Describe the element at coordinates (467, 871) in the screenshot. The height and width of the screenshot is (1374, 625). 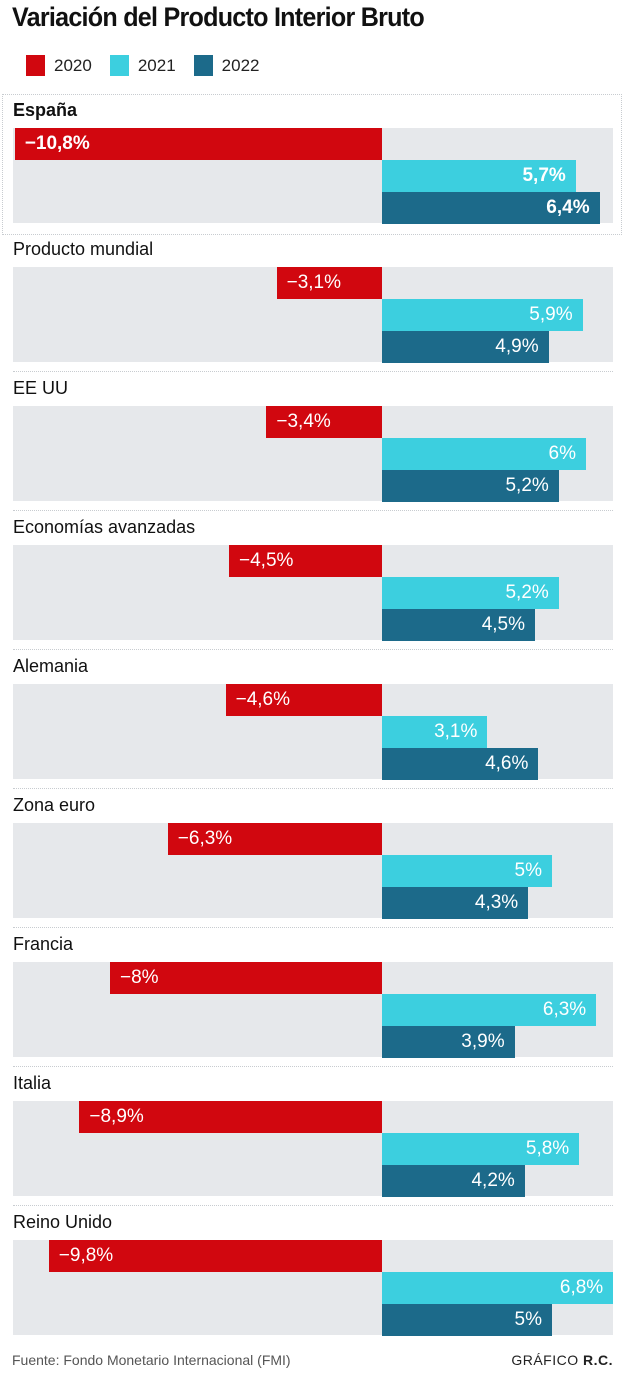
I see `bar-2021: 5%` at that location.